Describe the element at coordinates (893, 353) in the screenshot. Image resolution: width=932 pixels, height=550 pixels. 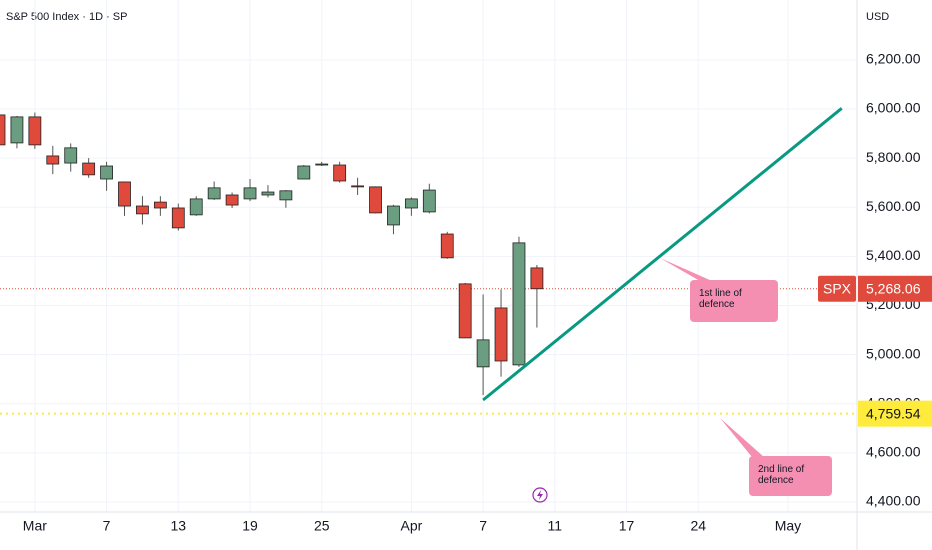
I see `y-tick-label: 5,000.00` at that location.